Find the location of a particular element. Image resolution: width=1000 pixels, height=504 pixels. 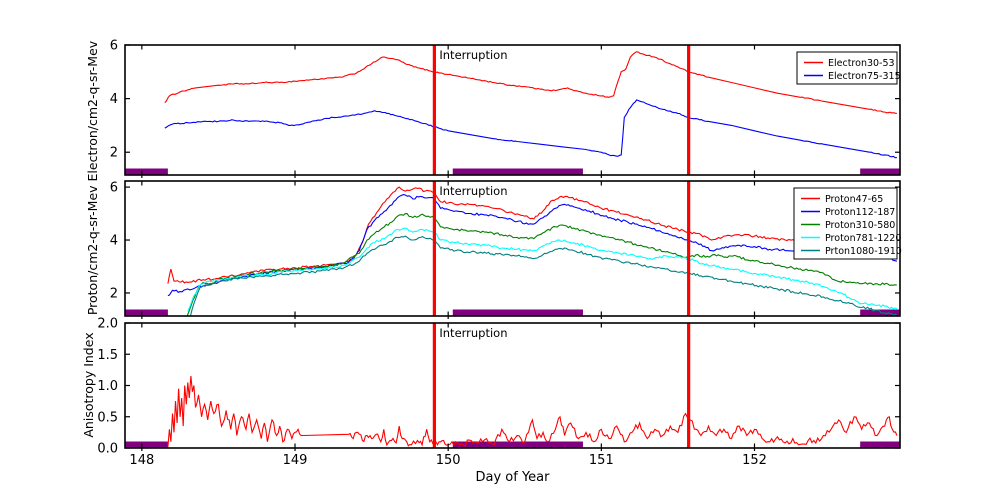

series-Prton1080-1910 is located at coordinates (543, 275).